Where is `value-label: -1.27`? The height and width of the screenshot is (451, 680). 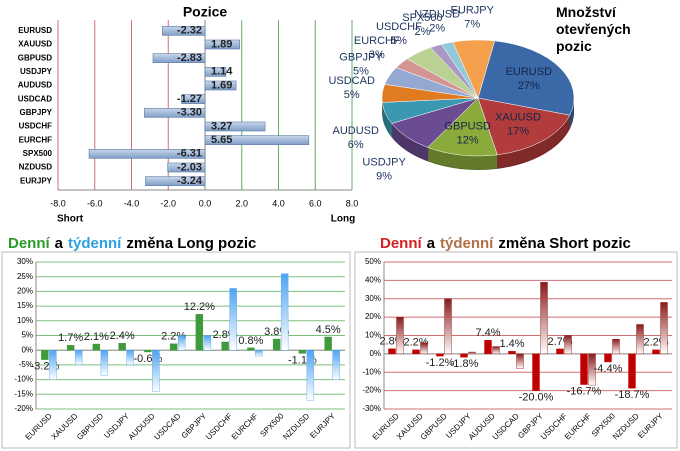 value-label: -1.27 is located at coordinates (189, 99).